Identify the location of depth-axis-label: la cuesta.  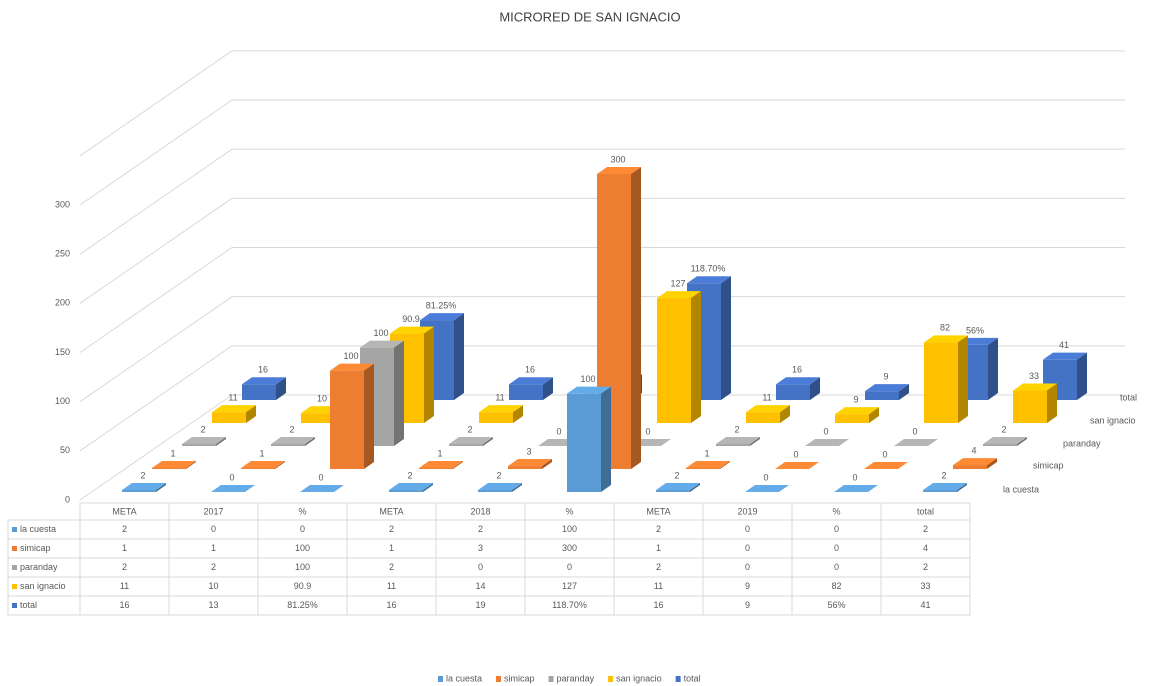
(1021, 489).